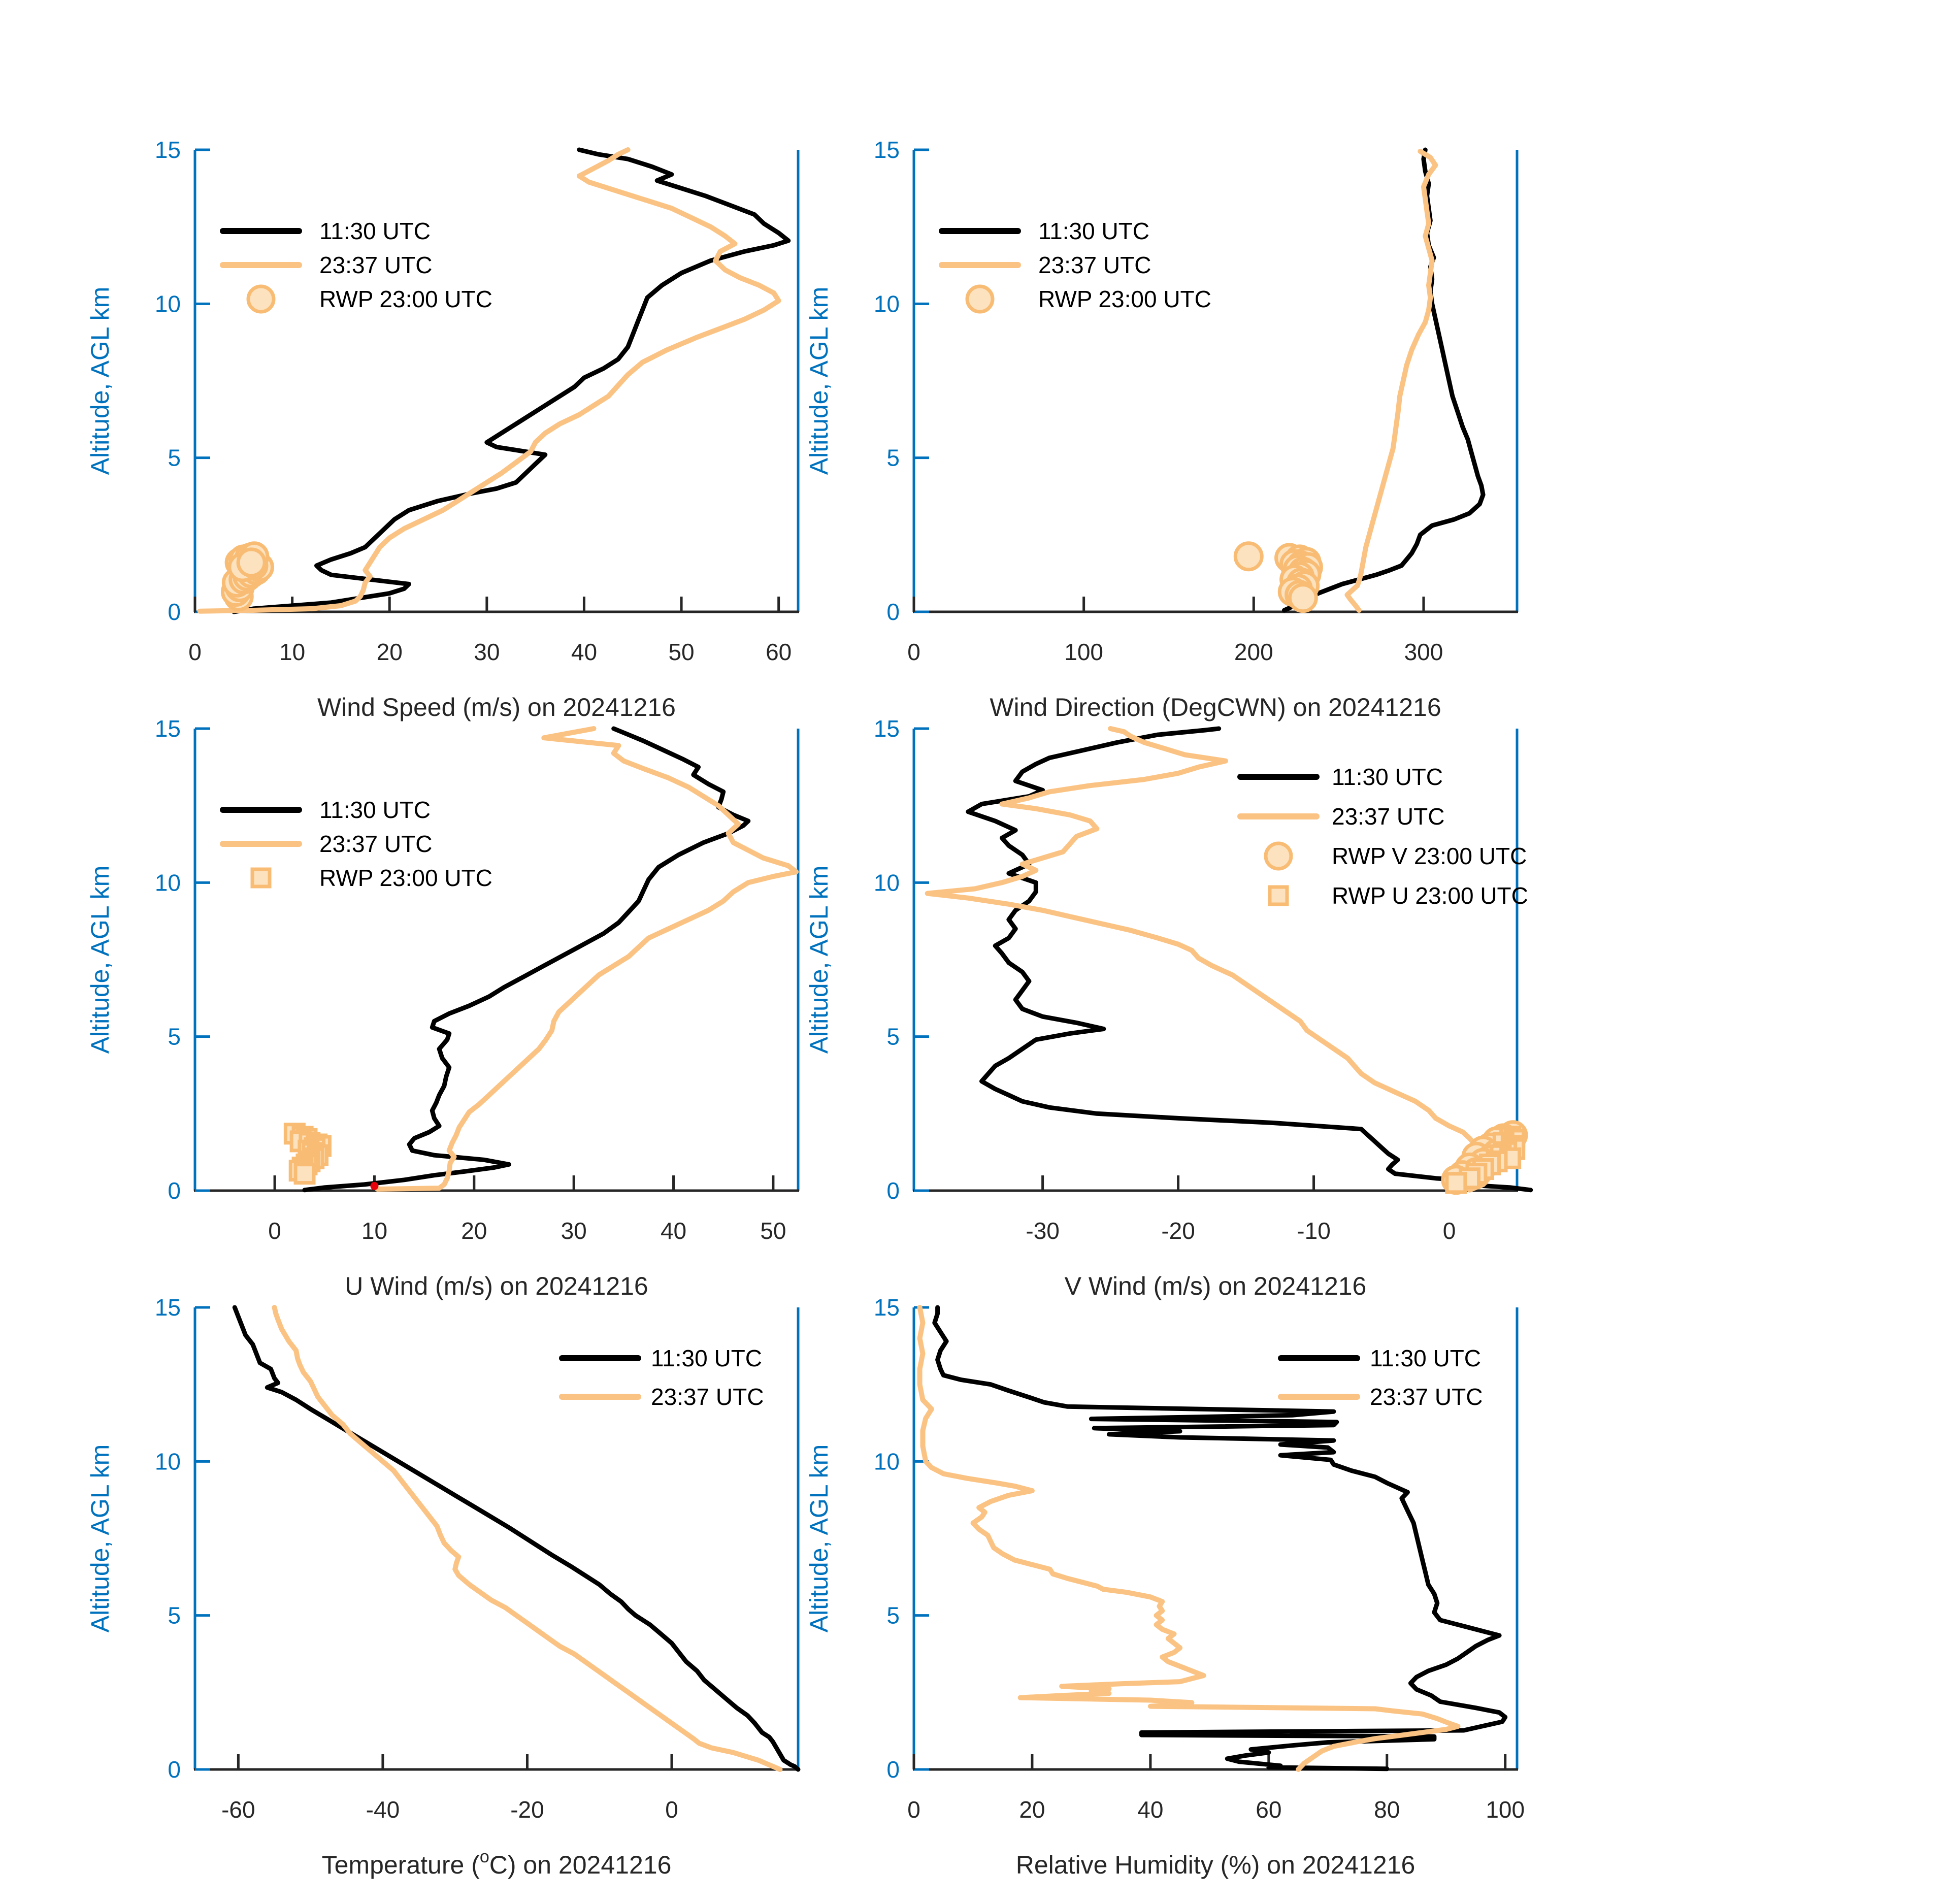  I want to click on relative-humidity-series-1130UTC, so click(1220, 1538).